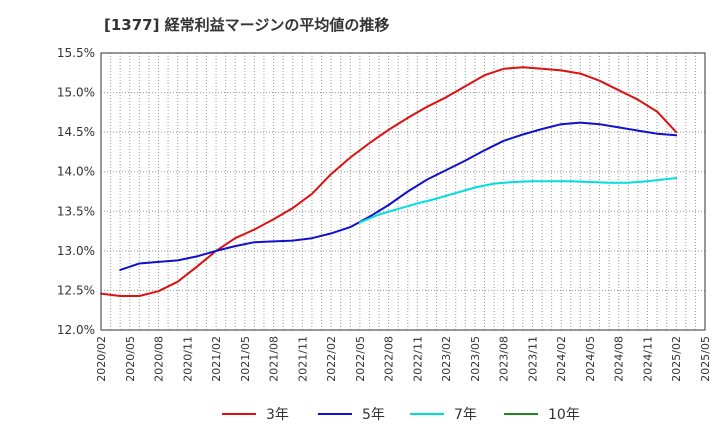 The width and height of the screenshot is (720, 440). Describe the element at coordinates (76, 330) in the screenshot. I see `y-tick-label: 12.0%` at that location.